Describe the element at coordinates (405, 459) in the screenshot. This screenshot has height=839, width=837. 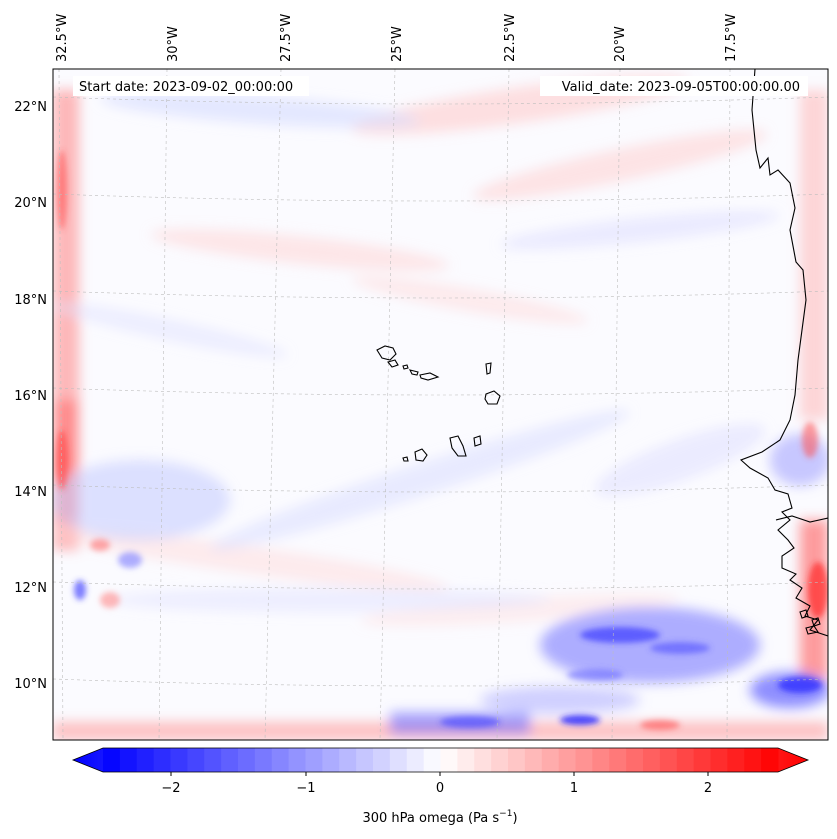
I see `island-brava` at that location.